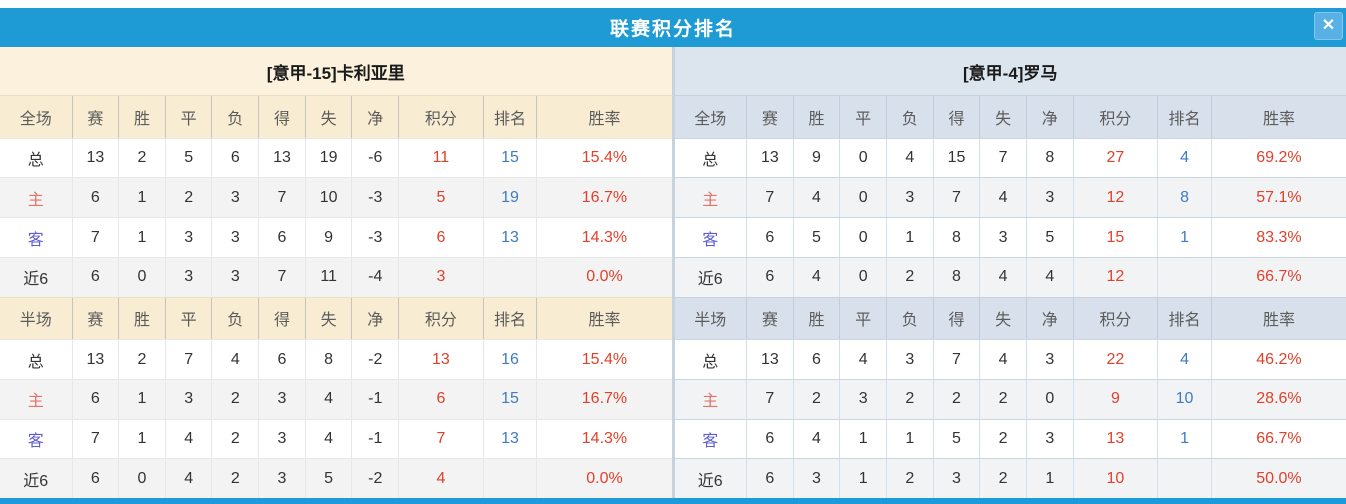 The image size is (1346, 504). What do you see at coordinates (770, 318) in the screenshot?
I see `column-header: 赛` at bounding box center [770, 318].